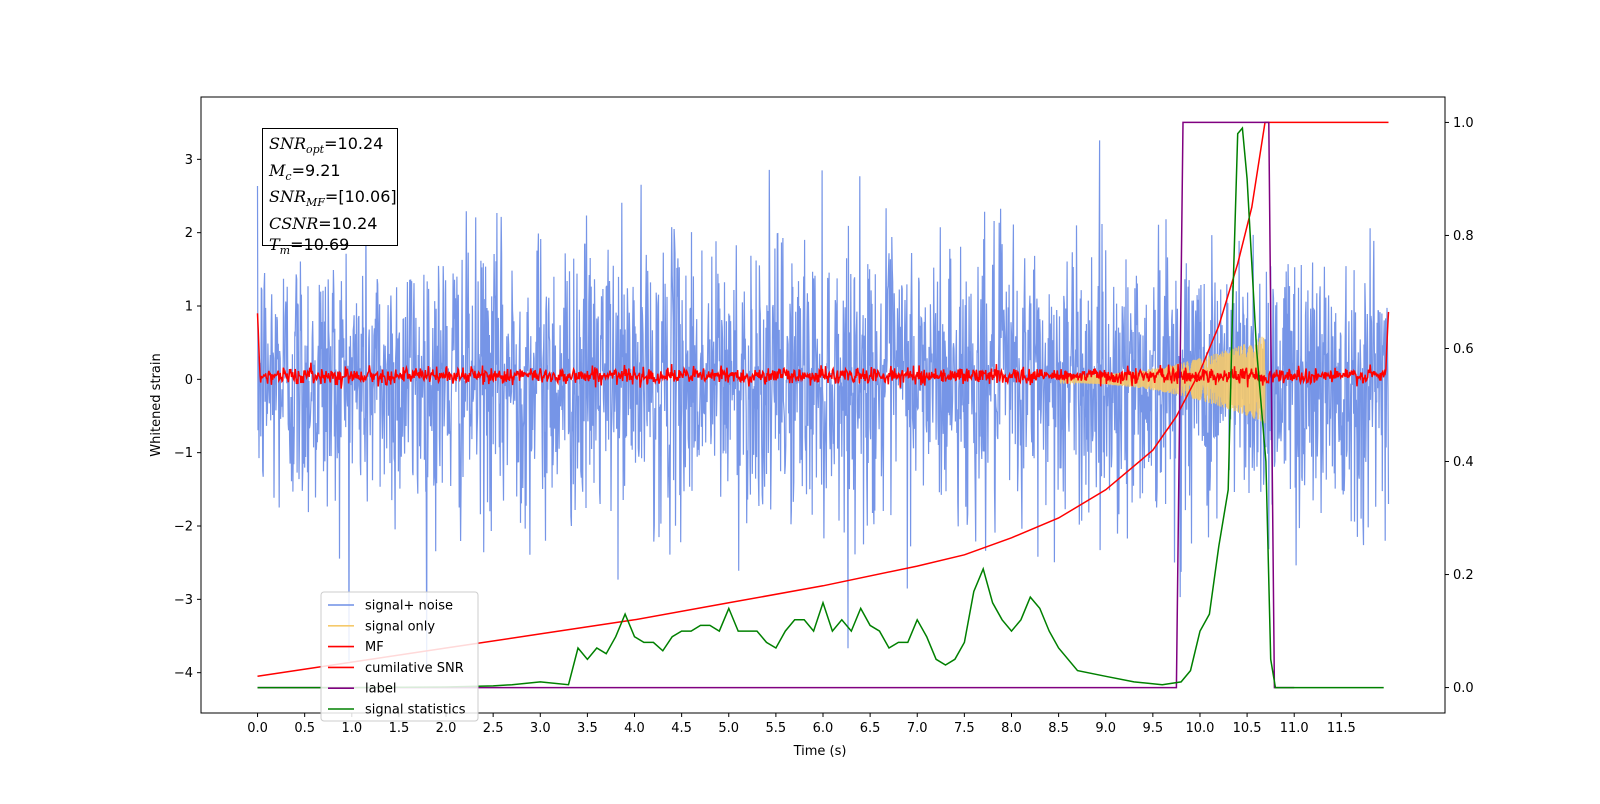  What do you see at coordinates (1459, 406) in the screenshot?
I see `y-axis-right: 0.0 0.2 0.4 0.6 0.8 1.0` at bounding box center [1459, 406].